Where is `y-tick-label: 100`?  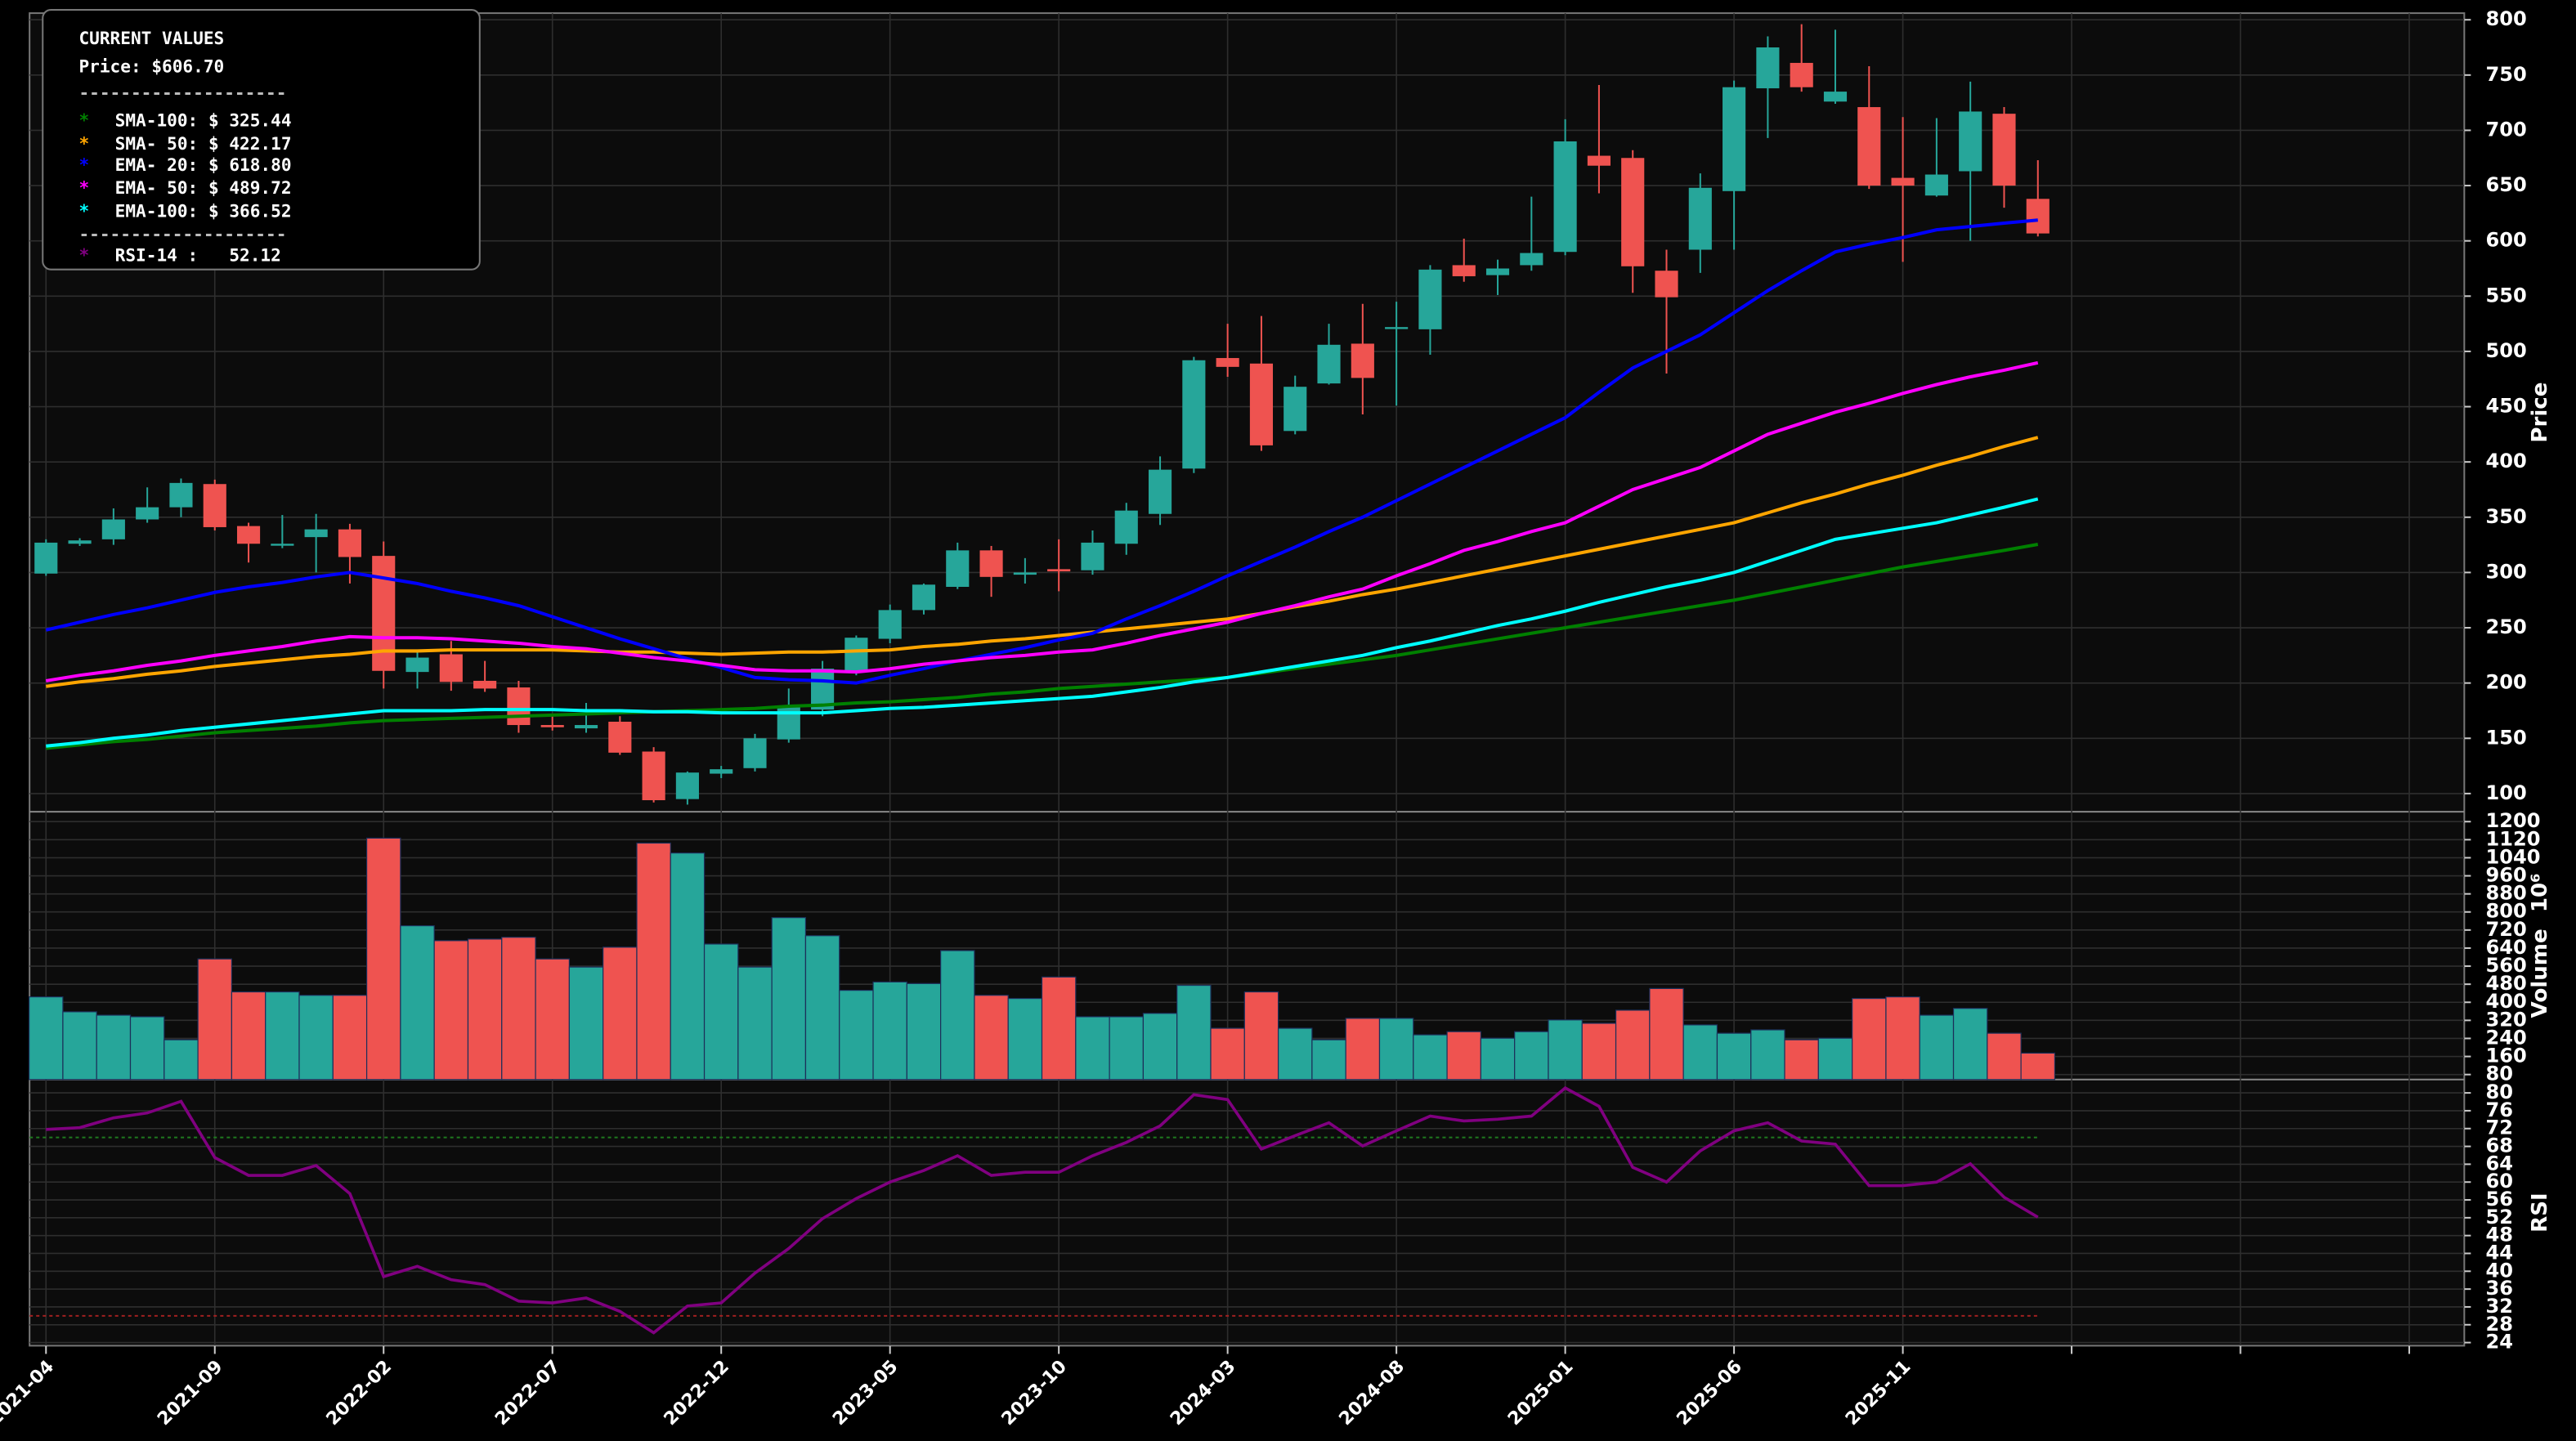 y-tick-label: 100 is located at coordinates (2505, 793).